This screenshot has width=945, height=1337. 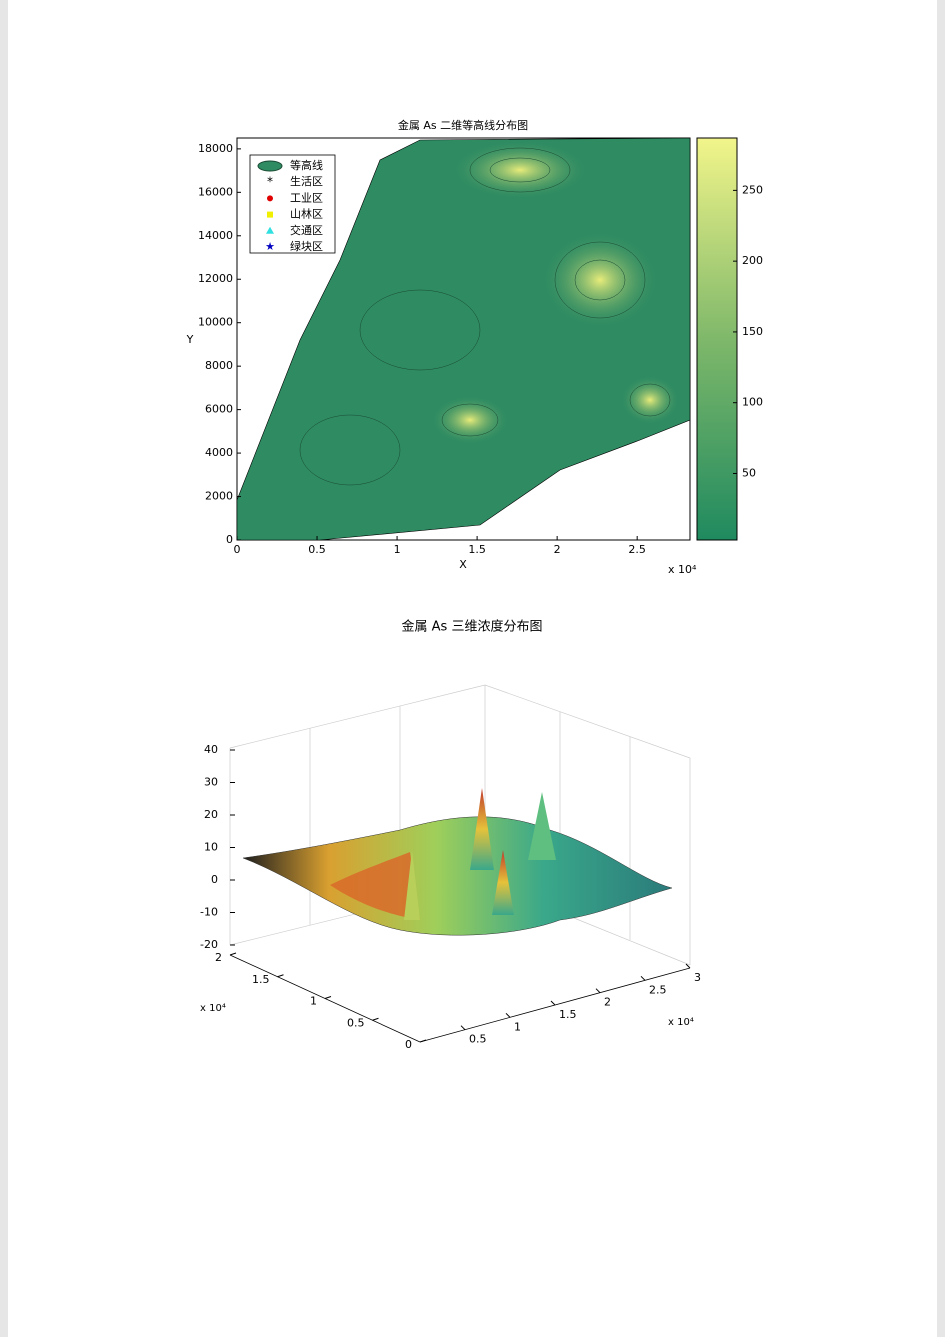 I want to click on legend-label: 等高线, so click(x=306, y=165).